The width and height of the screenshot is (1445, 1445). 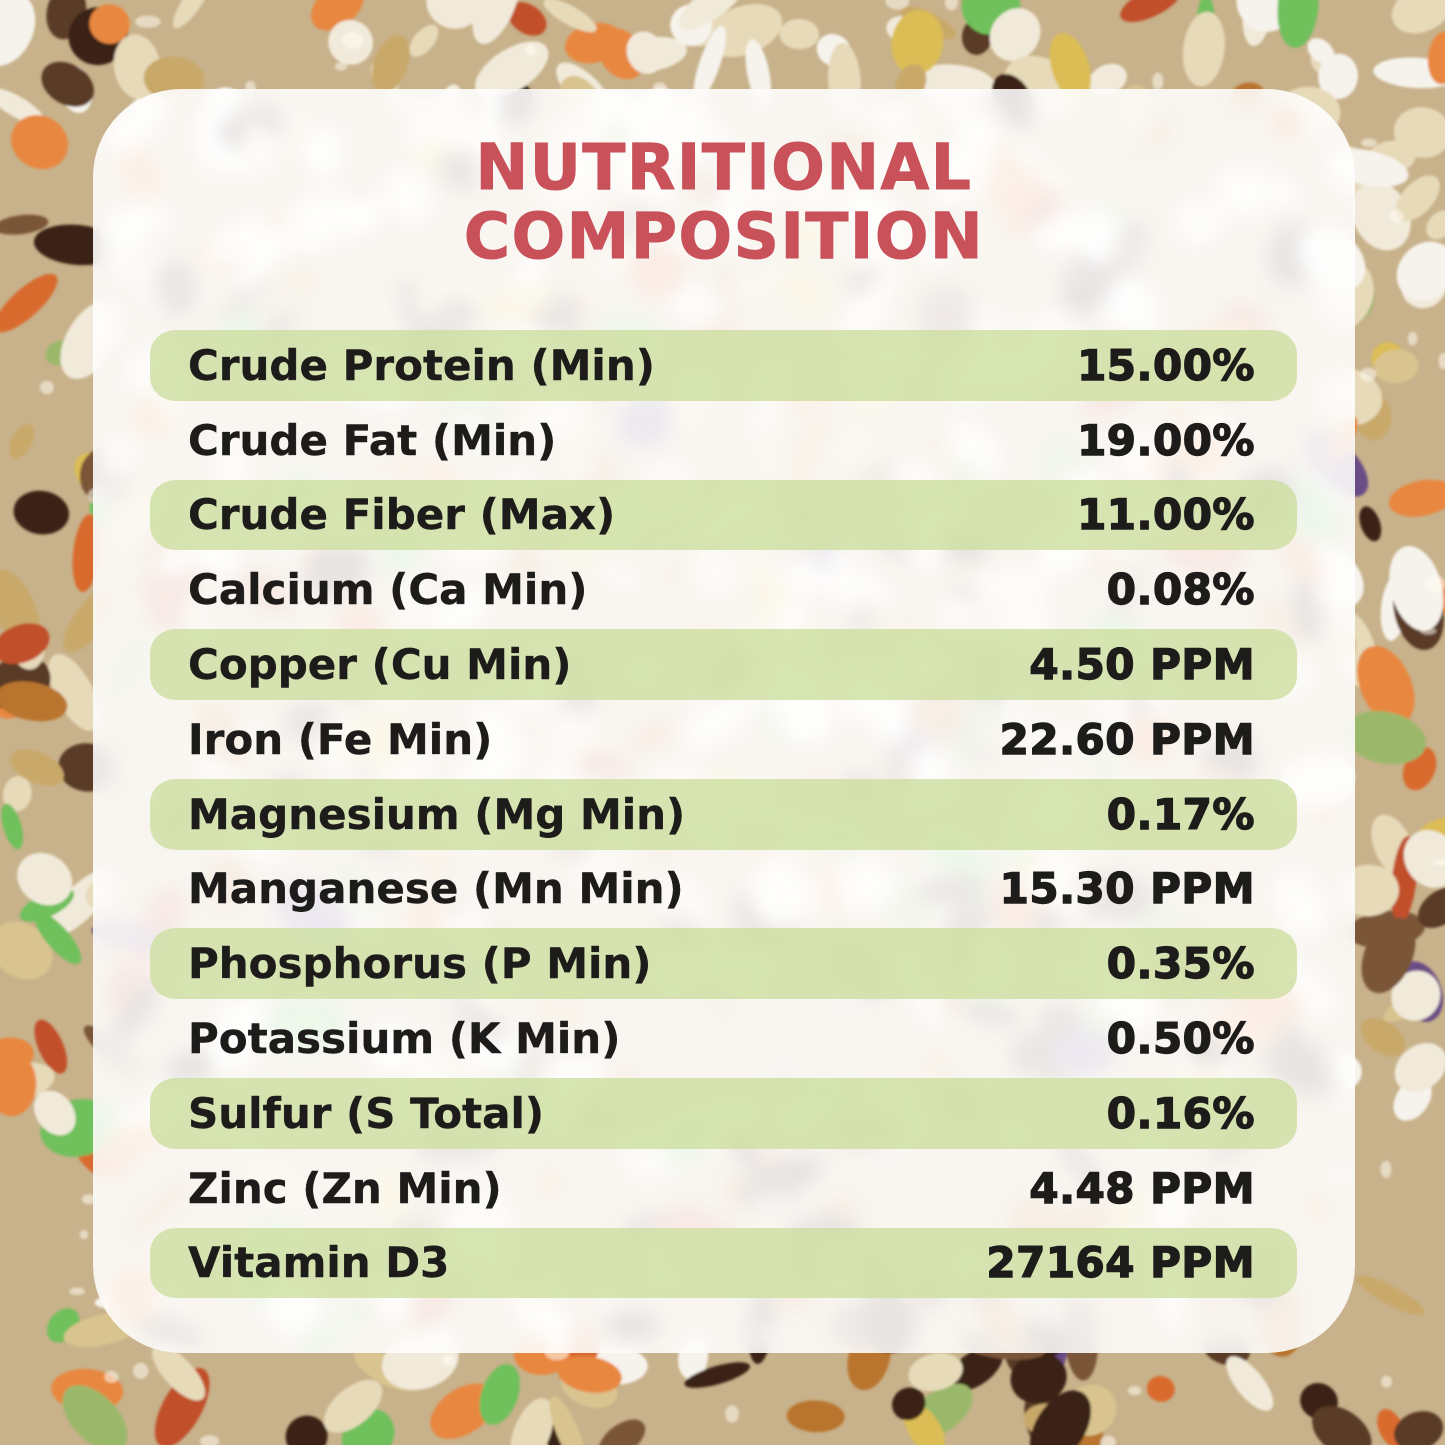 What do you see at coordinates (1165, 515) in the screenshot?
I see `nutrient-value: 11.00%` at bounding box center [1165, 515].